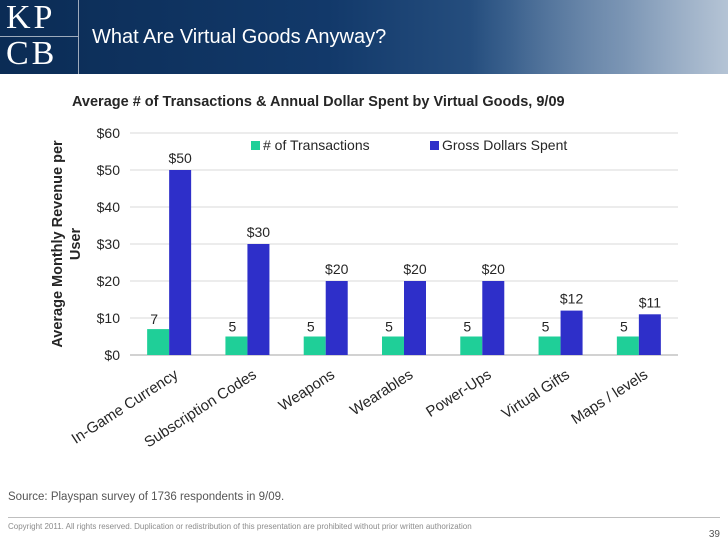  What do you see at coordinates (32, 53) in the screenshot?
I see `logo-line-2: CB` at bounding box center [32, 53].